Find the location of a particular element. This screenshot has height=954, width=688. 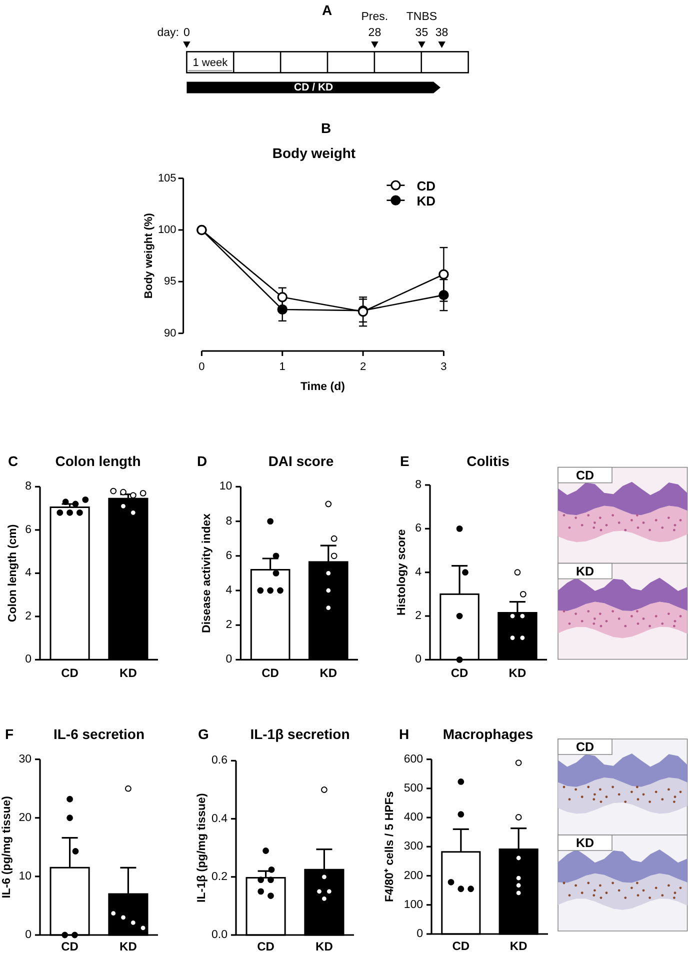

y-tick-label: 90 is located at coordinates (170, 333).